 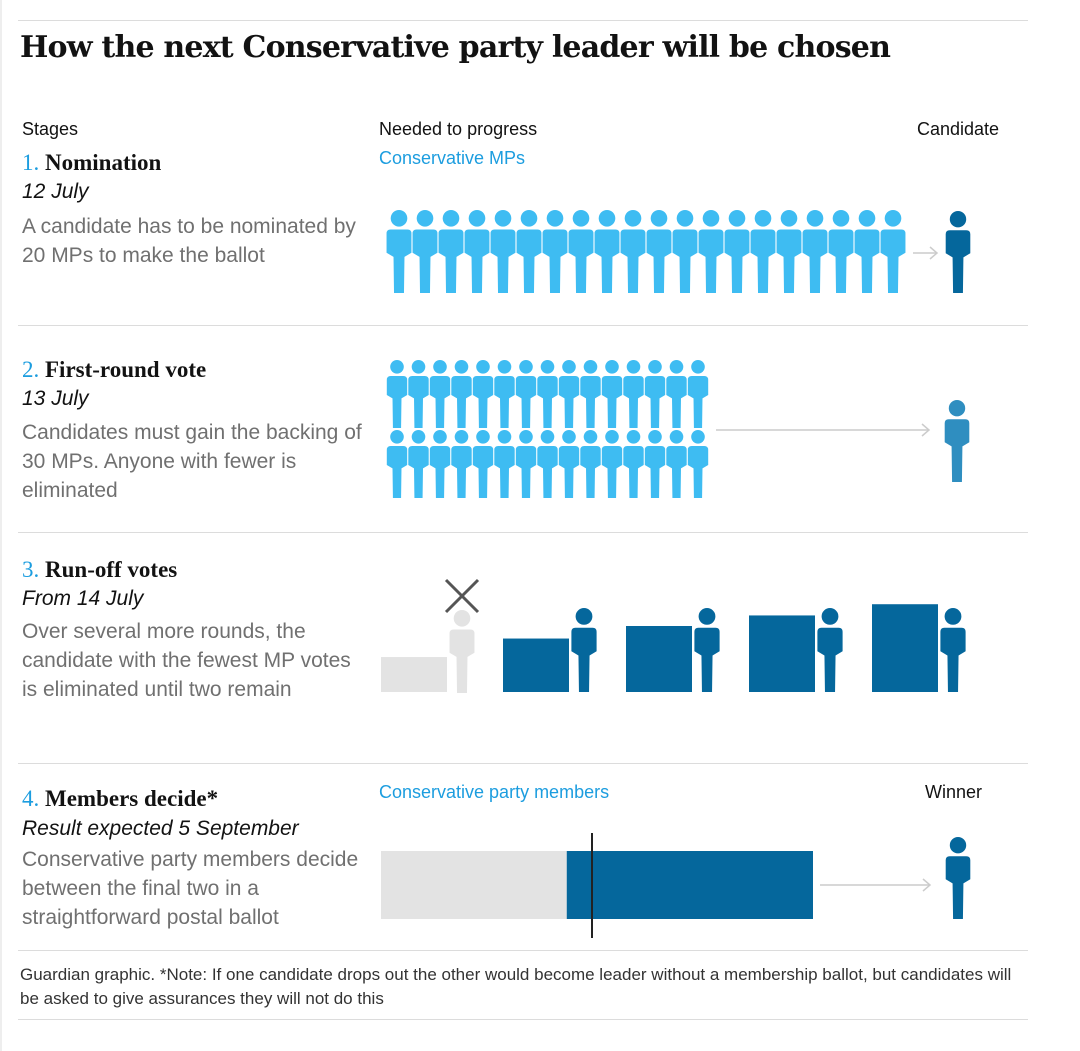 What do you see at coordinates (31, 162) in the screenshot?
I see `stage-1-number: 1.` at bounding box center [31, 162].